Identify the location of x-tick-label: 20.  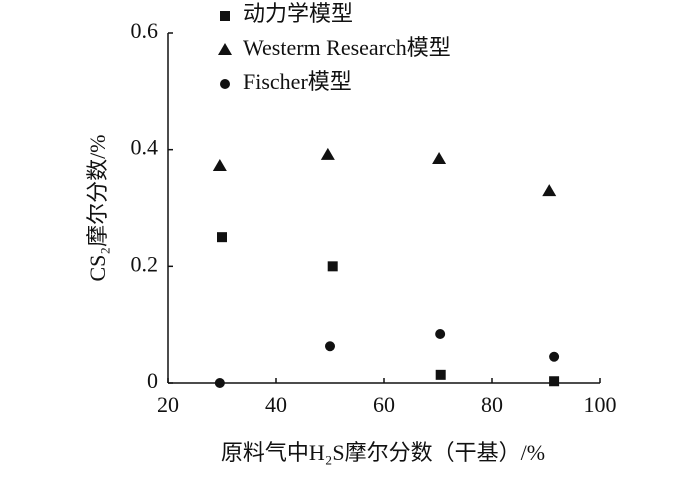
(168, 404).